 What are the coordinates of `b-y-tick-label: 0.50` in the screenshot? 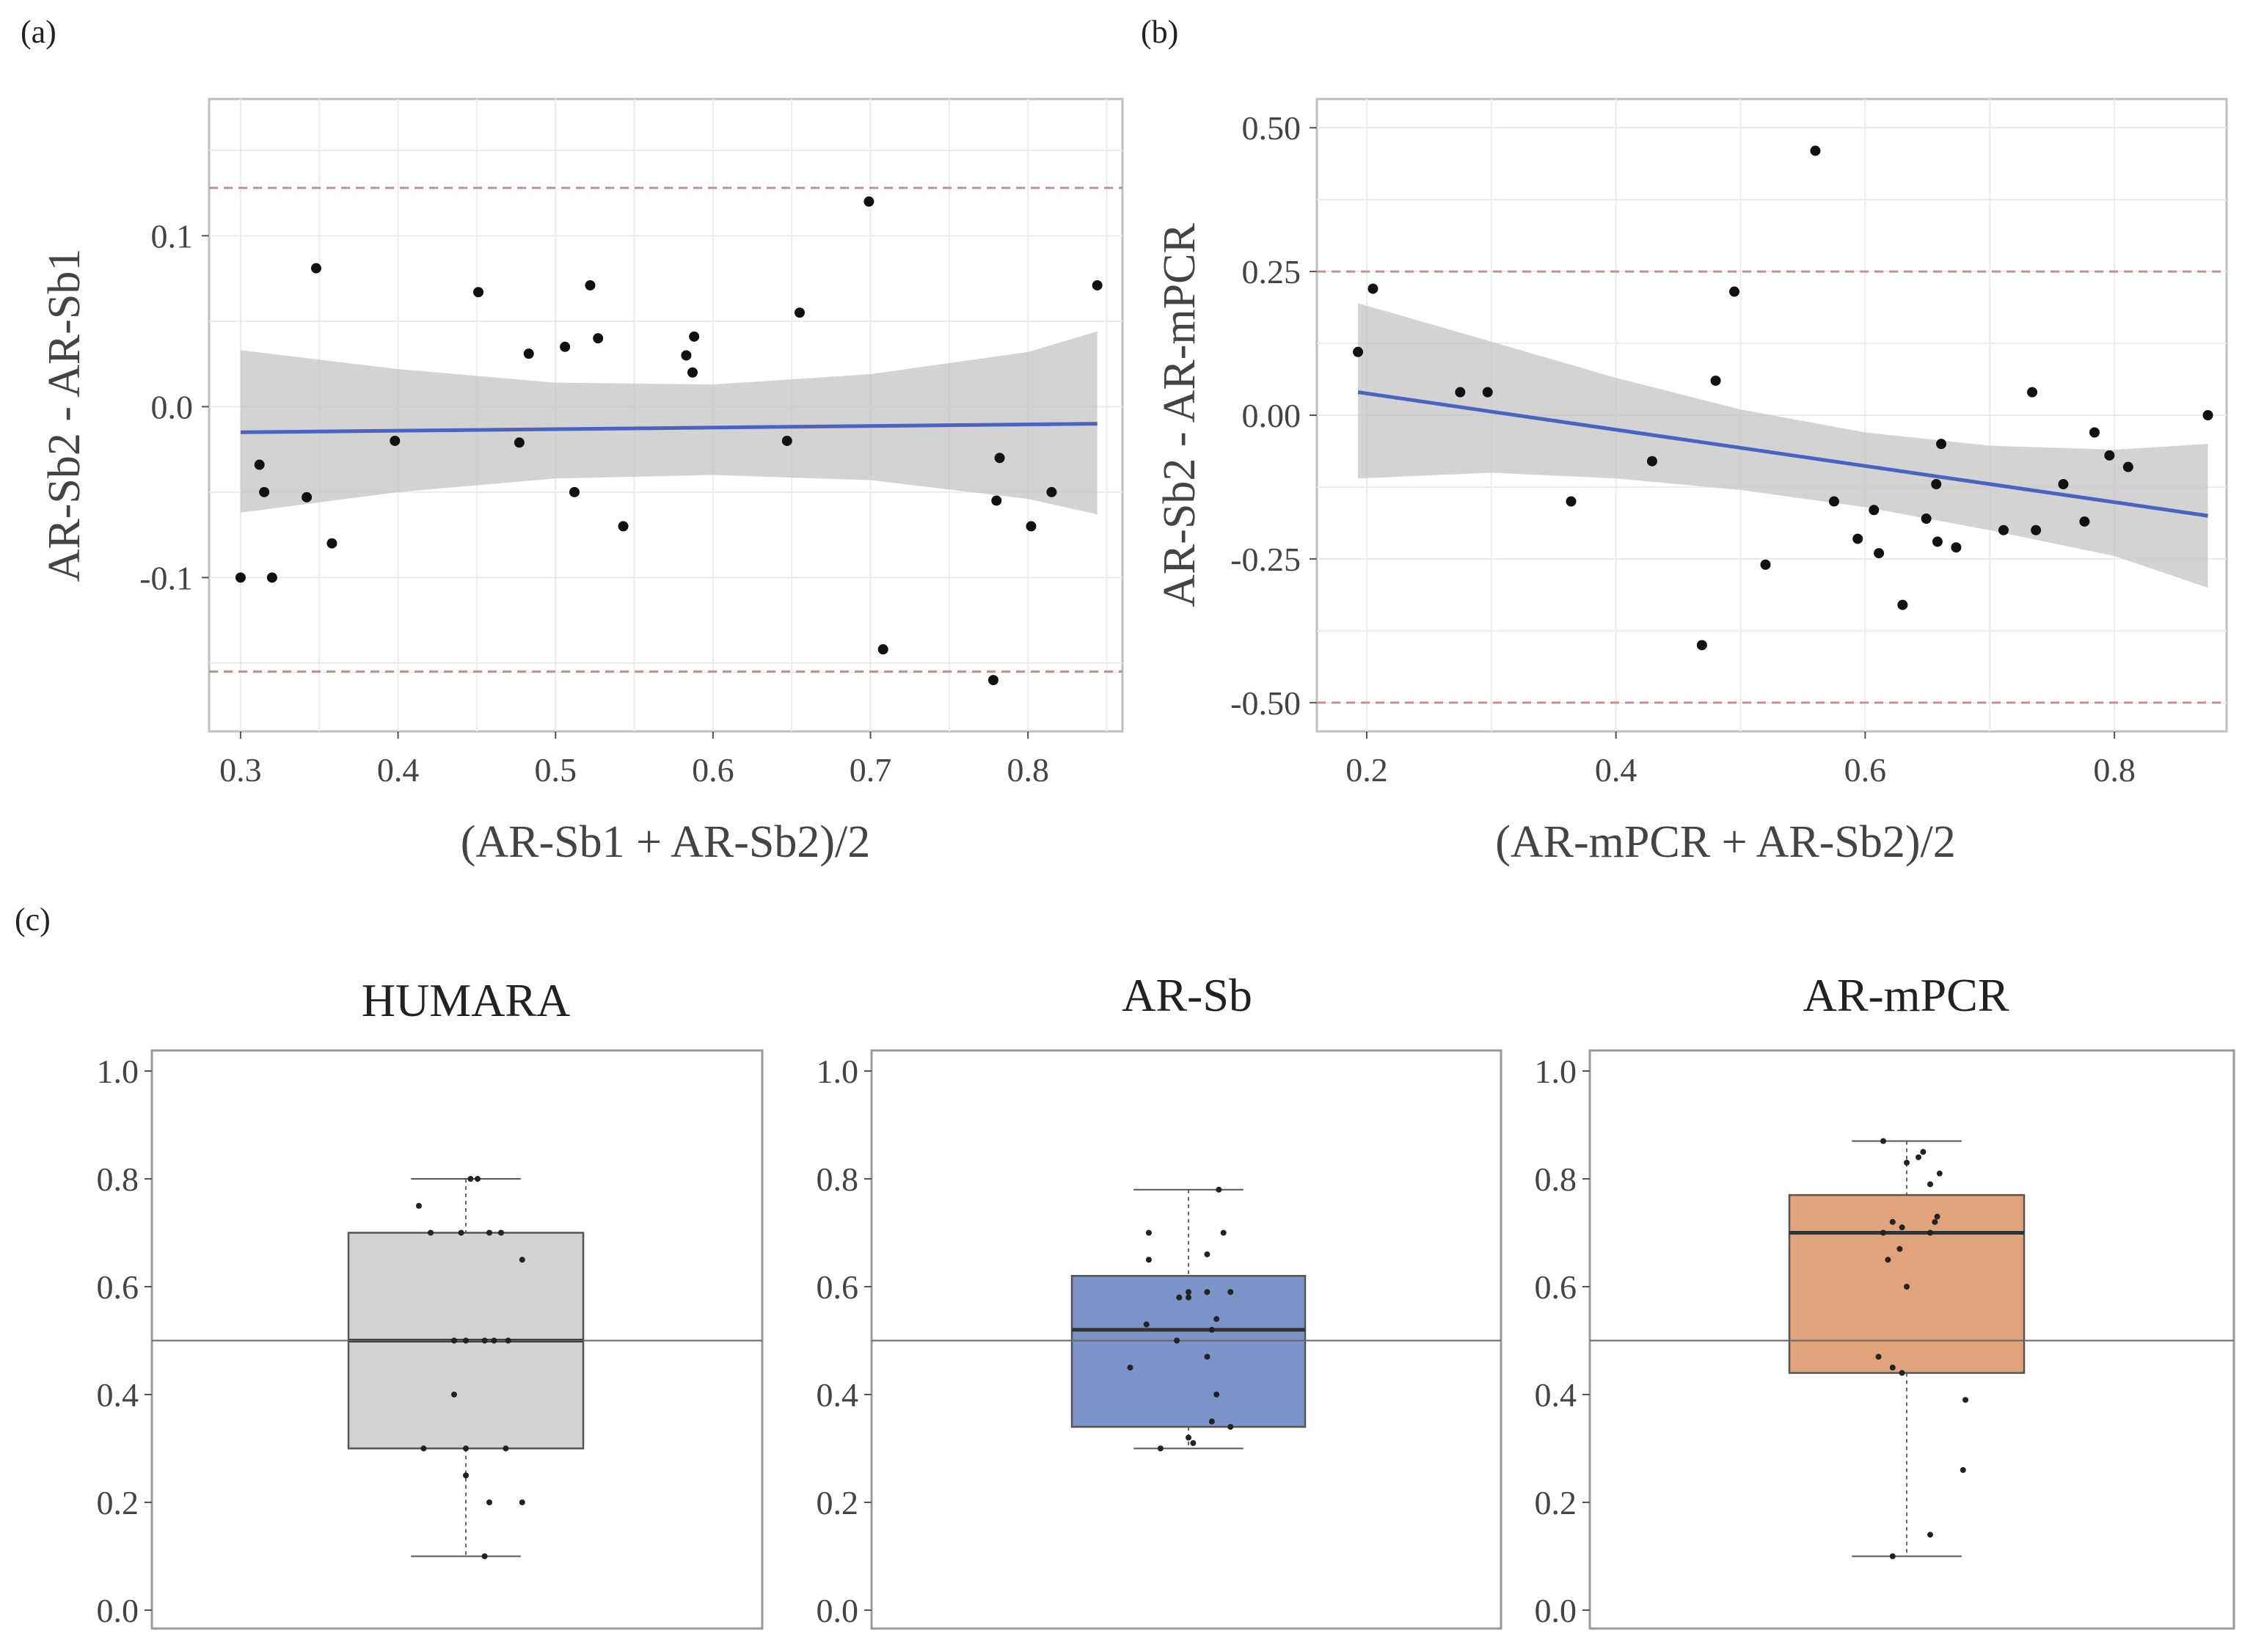 It's located at (1271, 128).